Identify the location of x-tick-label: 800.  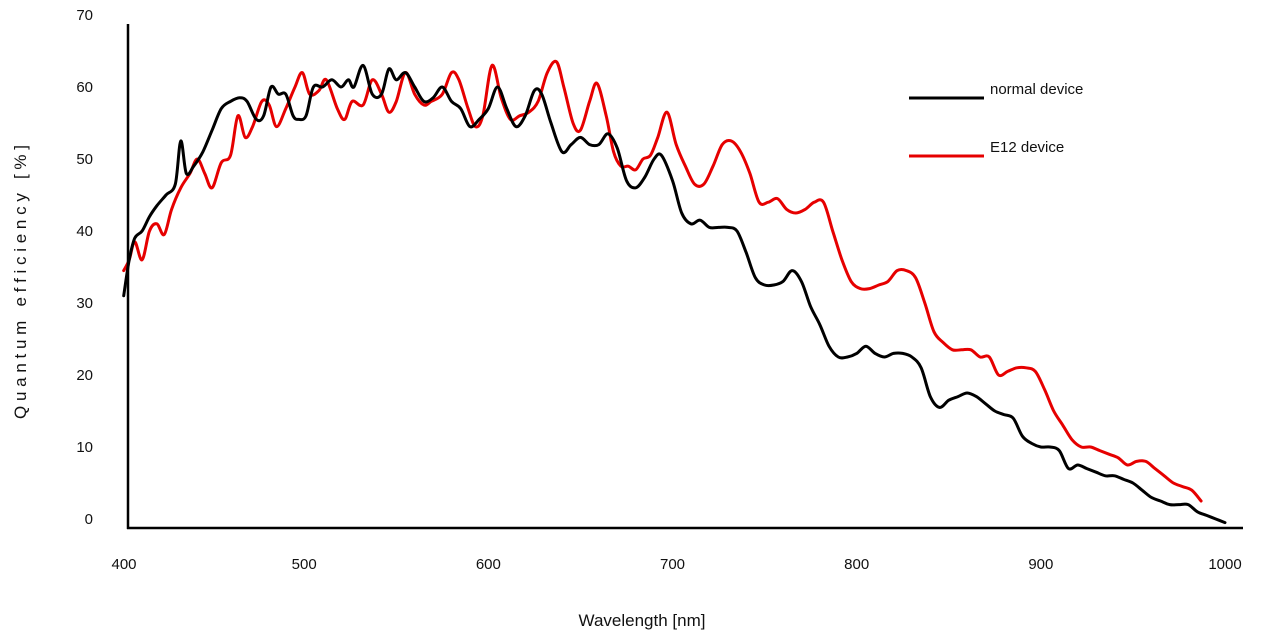
(856, 564).